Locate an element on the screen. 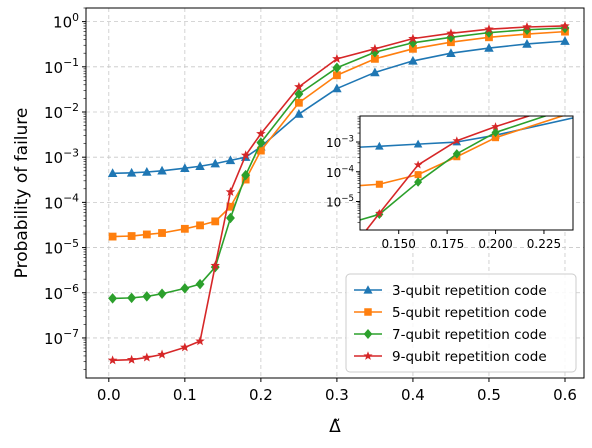 Image resolution: width=592 pixels, height=448 pixels. x-tick-label: 0.1 is located at coordinates (185, 395).